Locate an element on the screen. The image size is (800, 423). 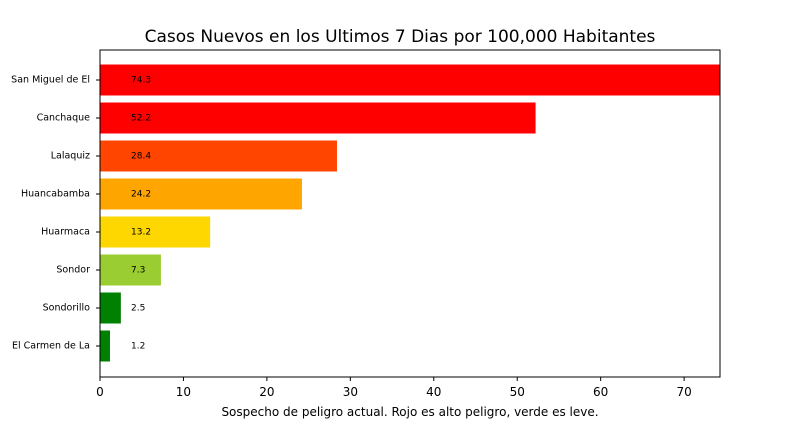
data-label-5: 7.3 is located at coordinates (138, 271).